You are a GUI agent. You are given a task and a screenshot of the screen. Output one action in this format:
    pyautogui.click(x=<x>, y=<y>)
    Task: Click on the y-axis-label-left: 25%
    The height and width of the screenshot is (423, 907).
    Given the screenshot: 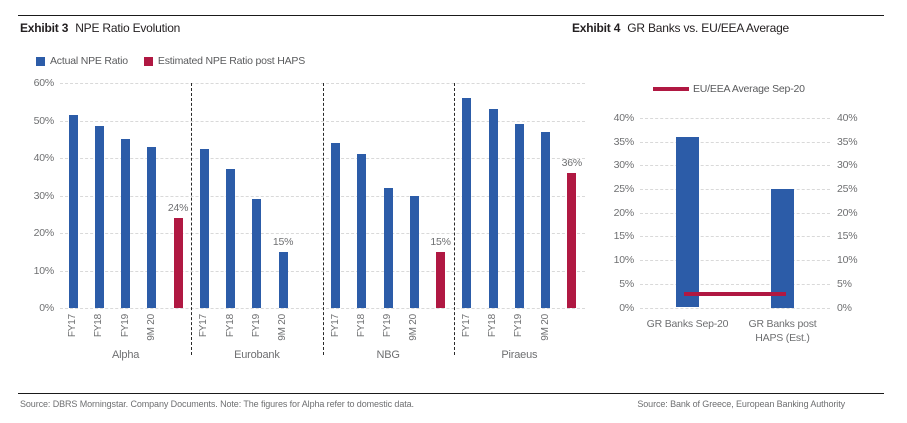 What is the action you would take?
    pyautogui.click(x=624, y=189)
    